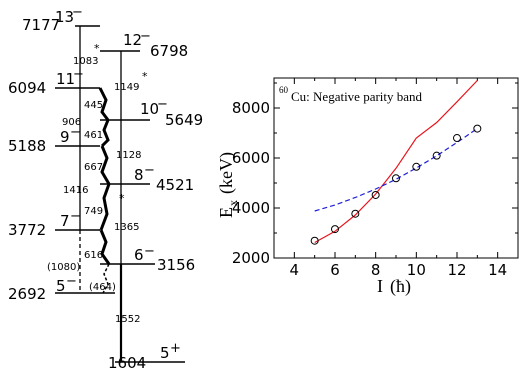  I want to click on gamma-label-1083: 1083, so click(85, 61).